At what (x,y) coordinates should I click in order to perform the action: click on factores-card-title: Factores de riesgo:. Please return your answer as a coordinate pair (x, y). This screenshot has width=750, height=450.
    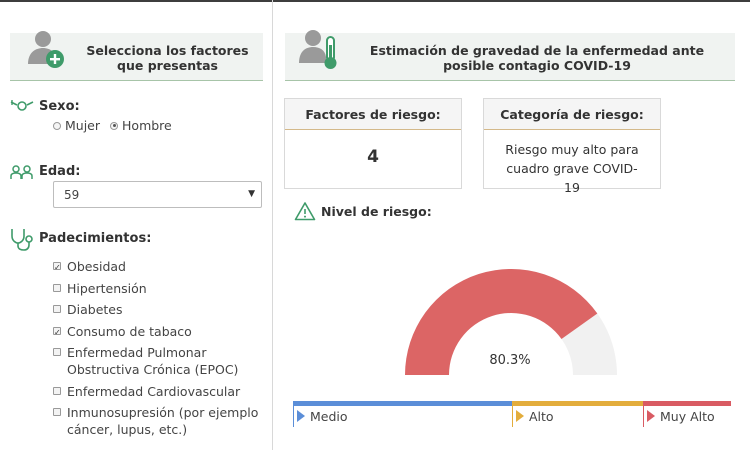
    Looking at the image, I should click on (373, 114).